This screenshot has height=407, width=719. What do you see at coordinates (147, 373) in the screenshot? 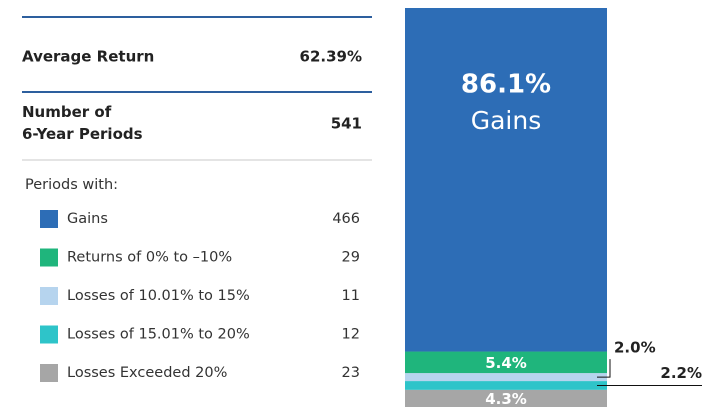
I see `legend-label: Losses Exceeded 20%` at bounding box center [147, 373].